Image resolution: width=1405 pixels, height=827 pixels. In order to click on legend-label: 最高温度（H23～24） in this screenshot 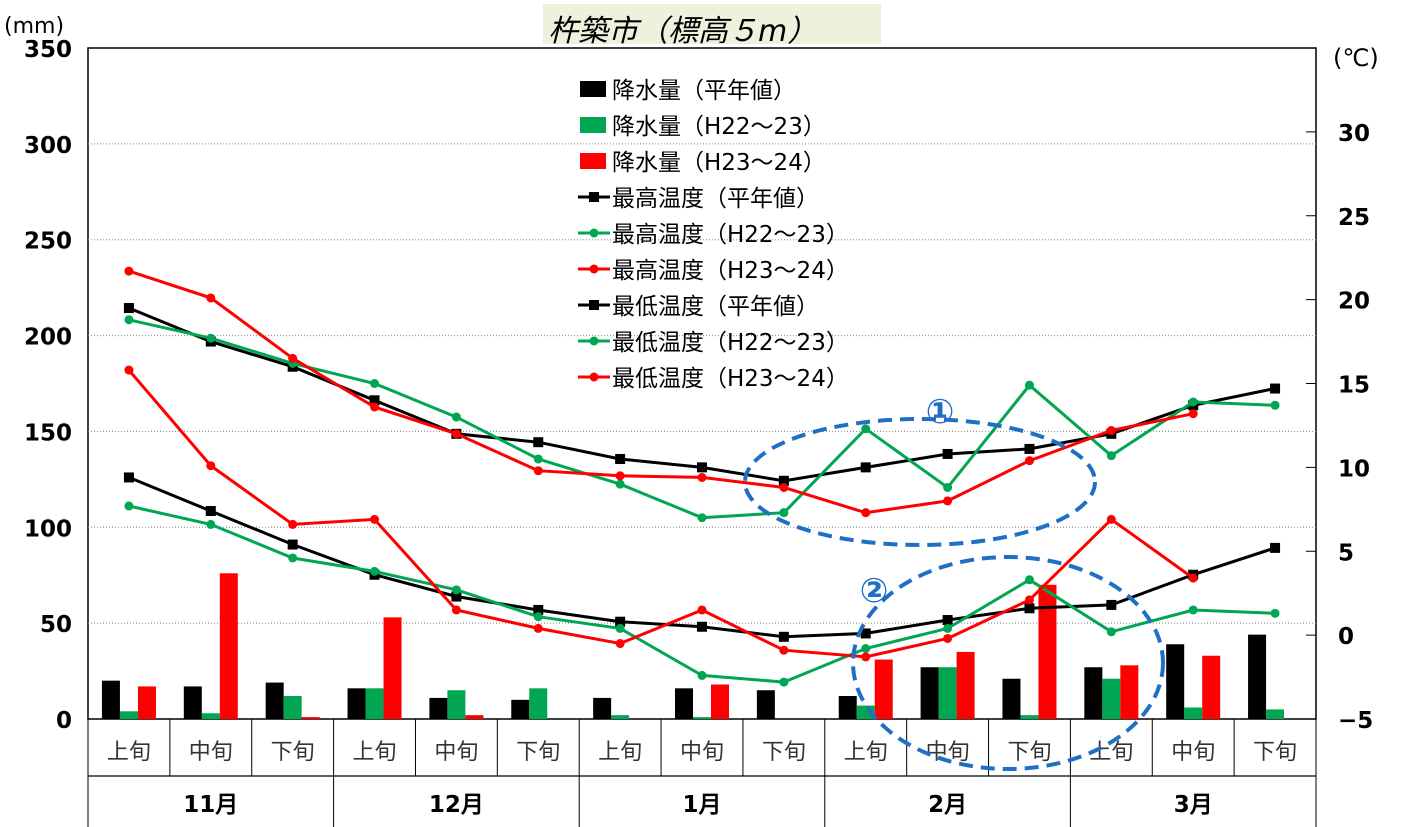, I will do `click(730, 271)`.